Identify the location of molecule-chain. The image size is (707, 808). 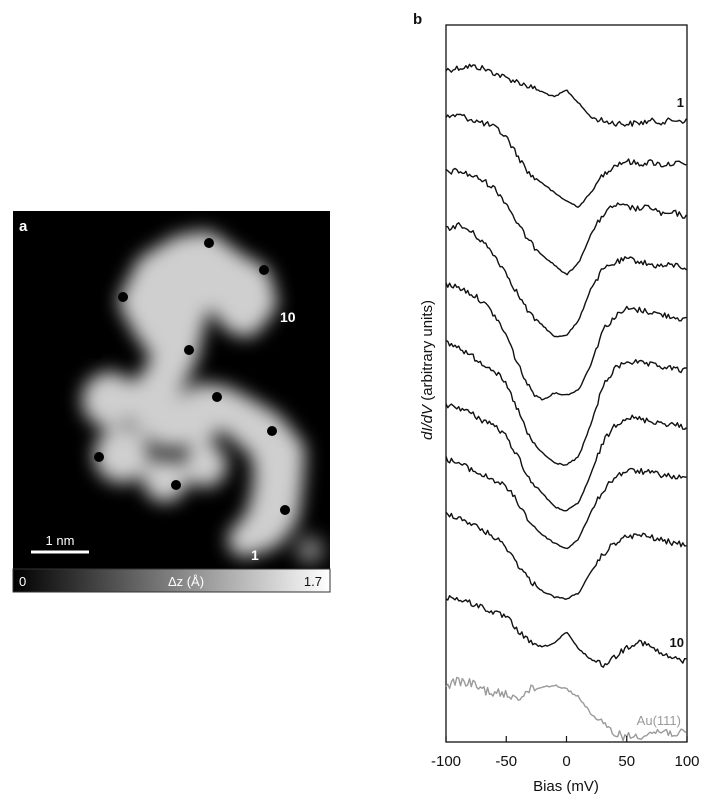
(212, 394).